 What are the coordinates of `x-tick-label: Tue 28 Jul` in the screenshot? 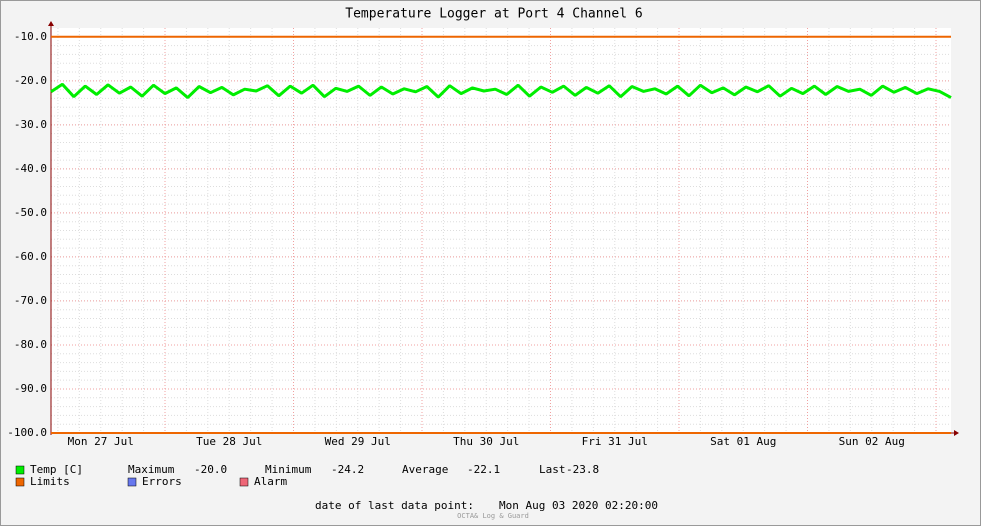 It's located at (229, 441).